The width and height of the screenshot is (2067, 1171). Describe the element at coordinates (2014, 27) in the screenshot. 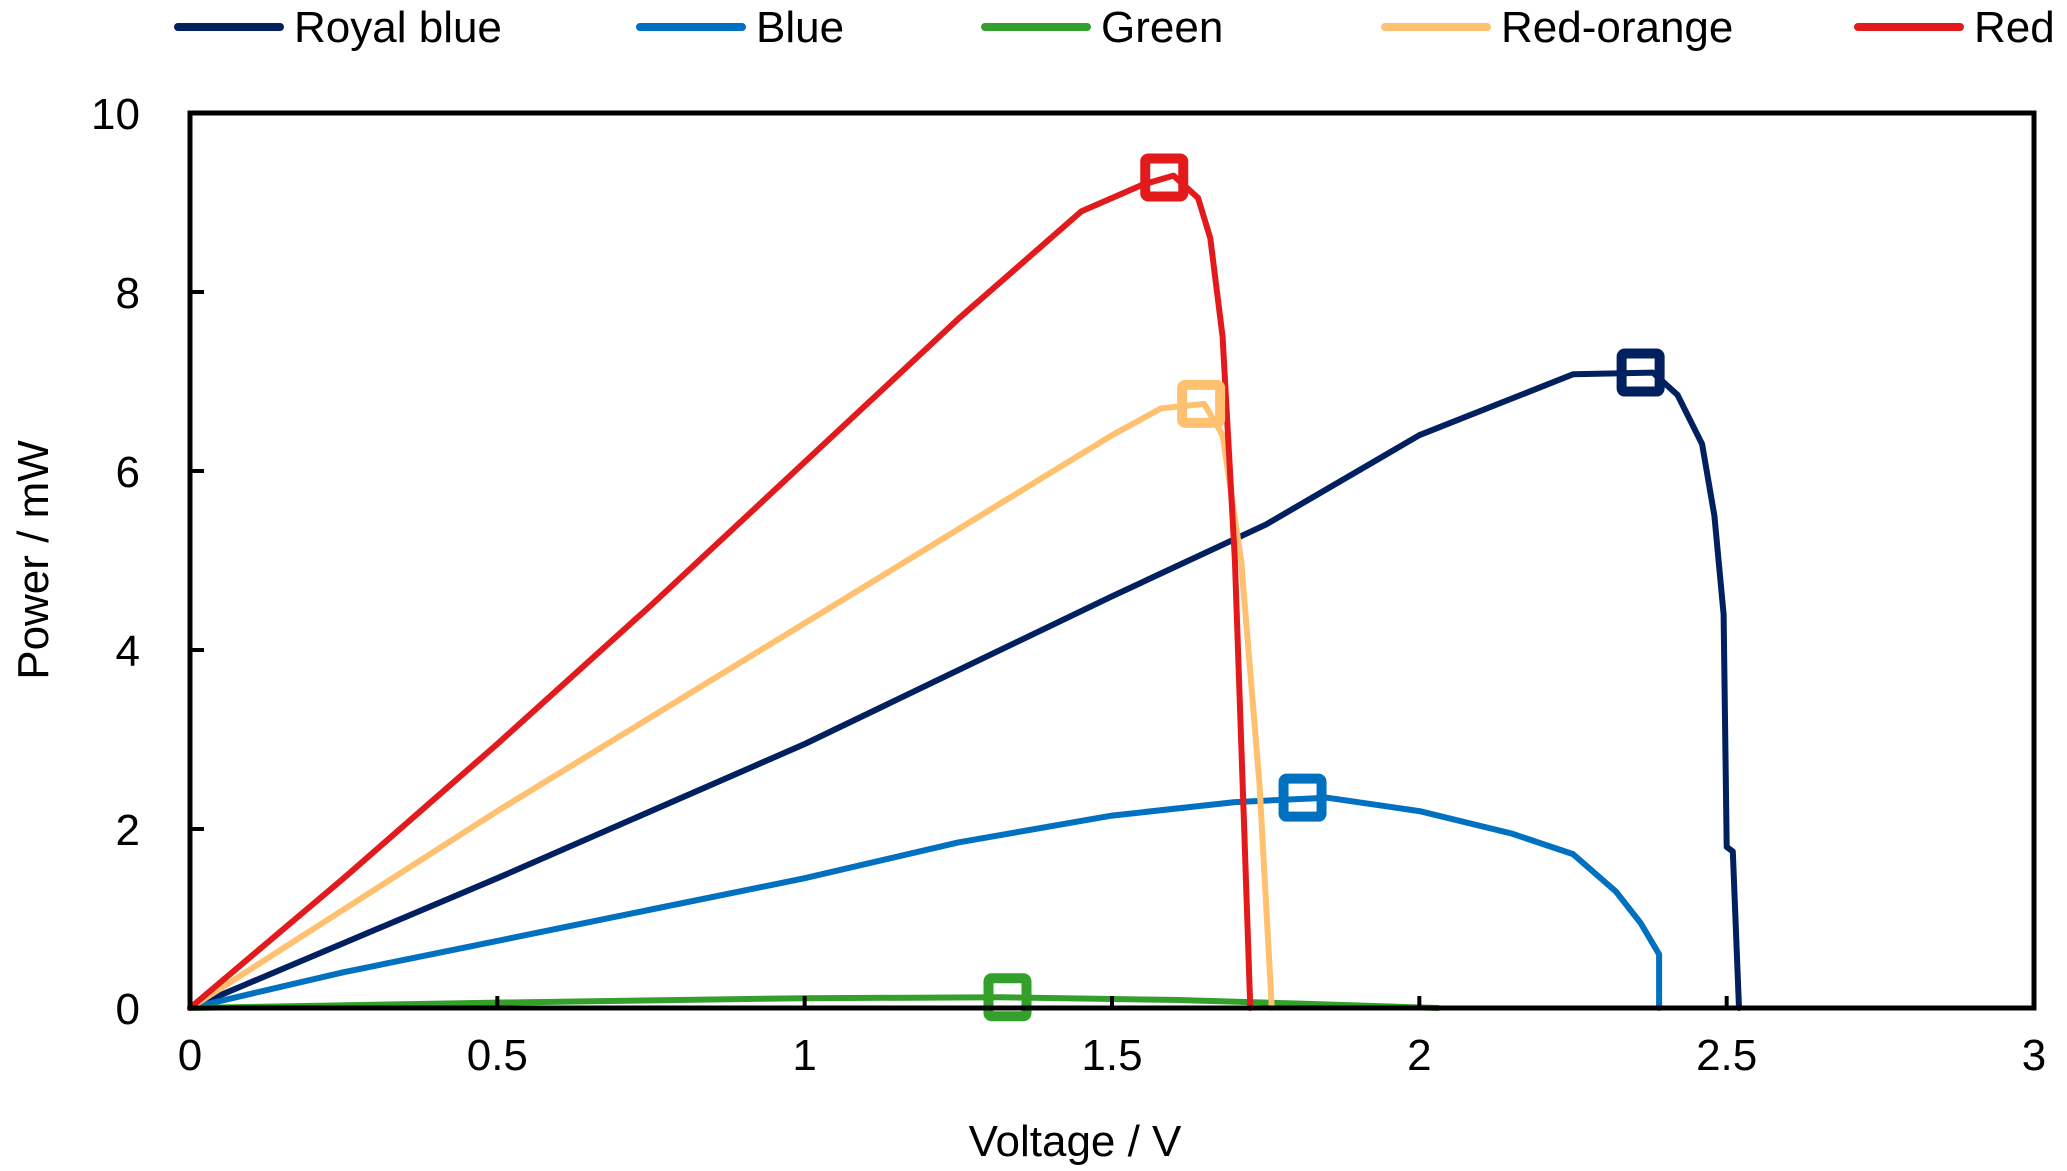

I see `legend-label: Red` at that location.